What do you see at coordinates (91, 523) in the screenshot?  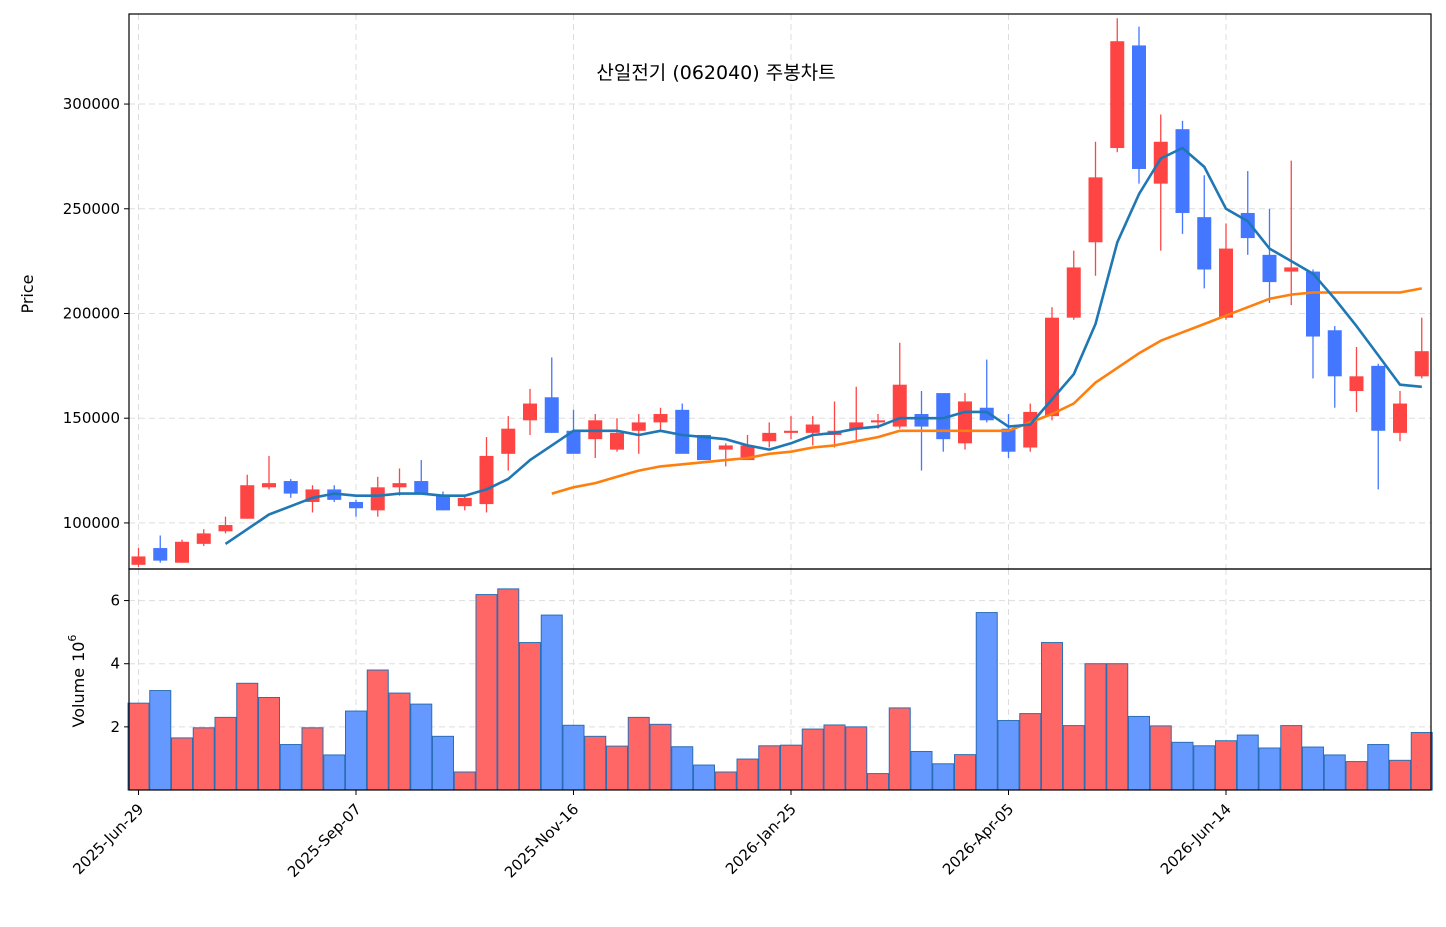 I see `price-y-tick-label: 100000` at bounding box center [91, 523].